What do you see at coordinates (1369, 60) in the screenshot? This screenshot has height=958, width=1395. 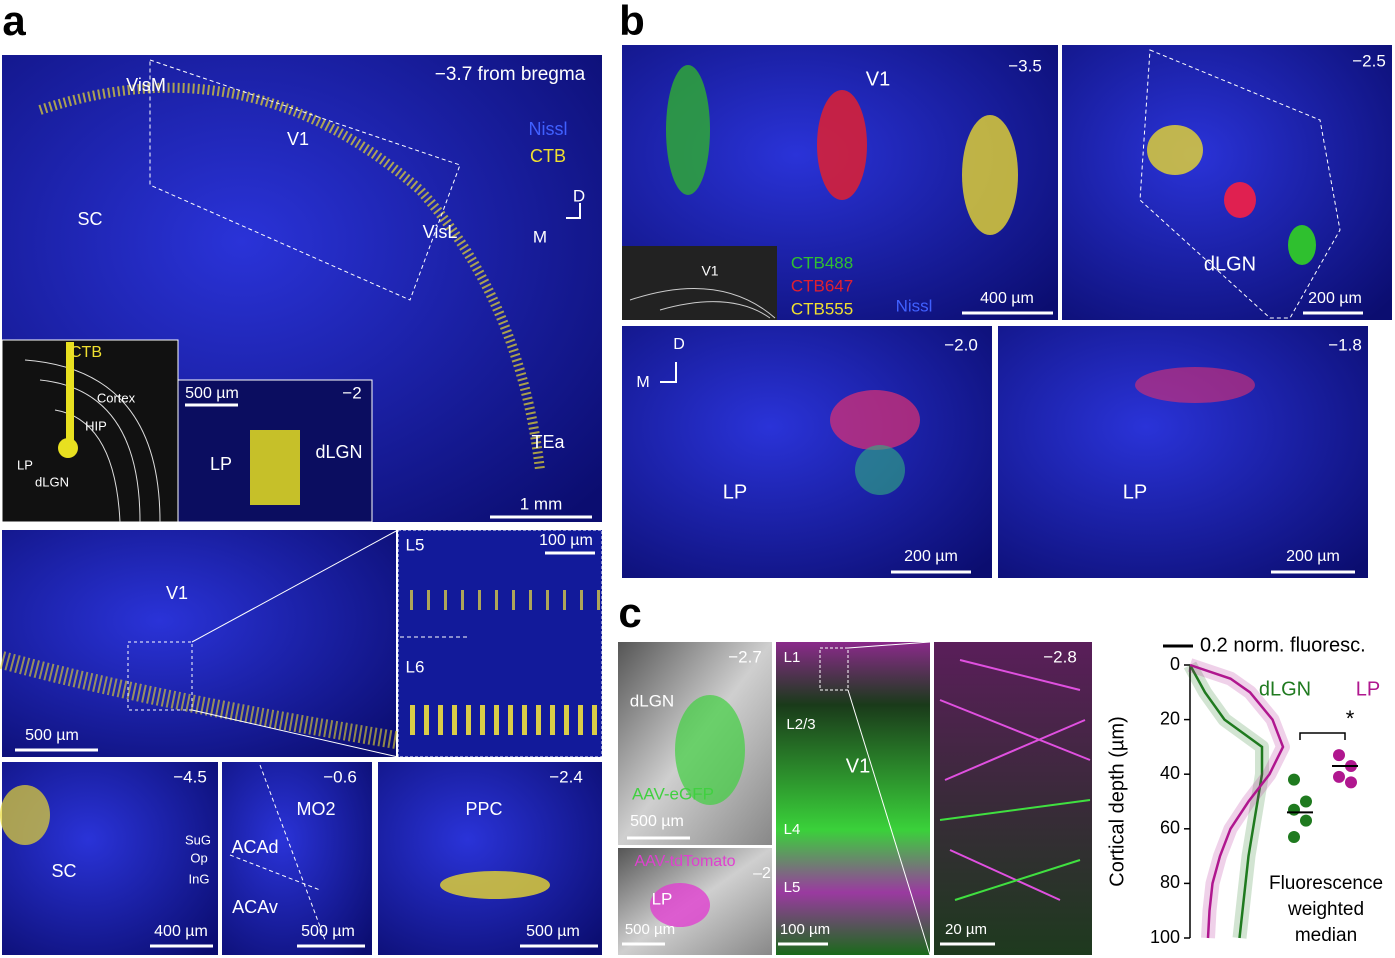 I see `image-label: −2.5` at bounding box center [1369, 60].